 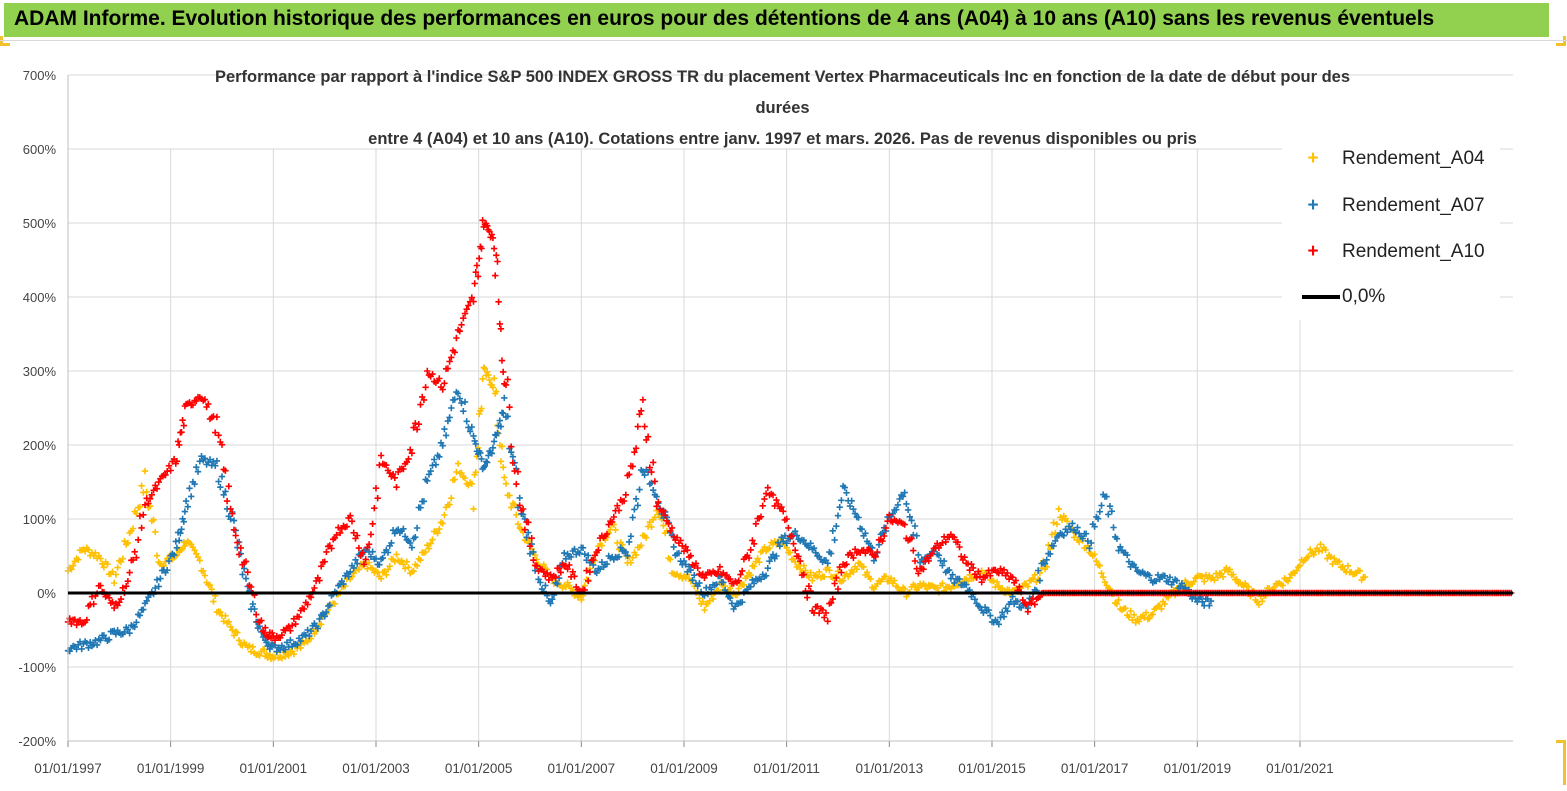 I want to click on corner-mark-top-left, so click(x=5, y=41).